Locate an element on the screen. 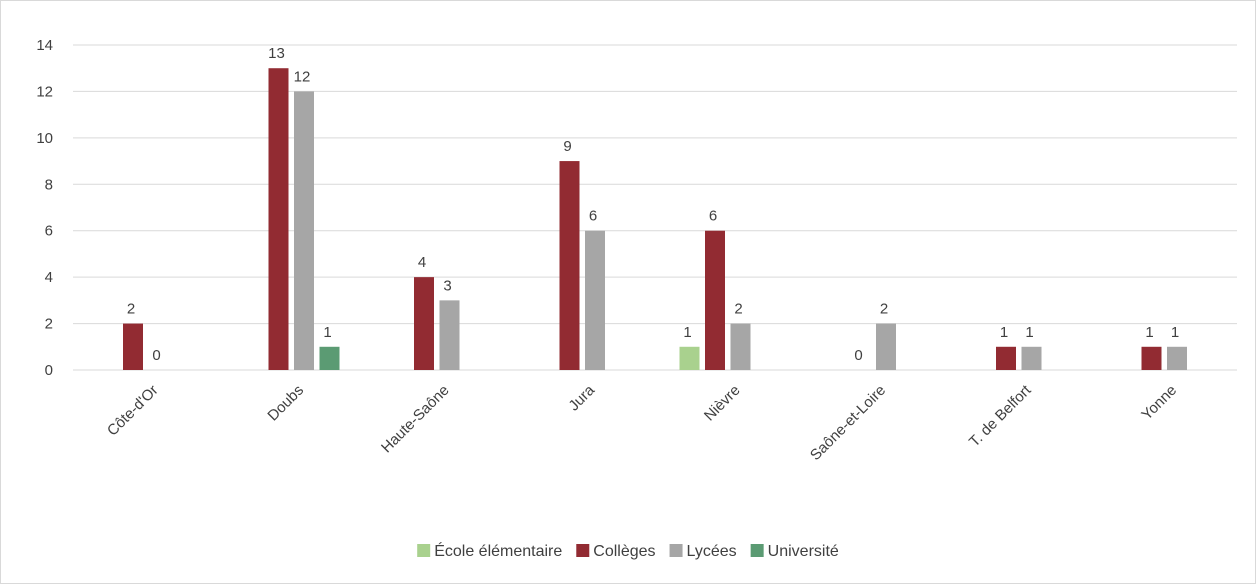  x-category-label: Côte-d'Or is located at coordinates (133, 411).